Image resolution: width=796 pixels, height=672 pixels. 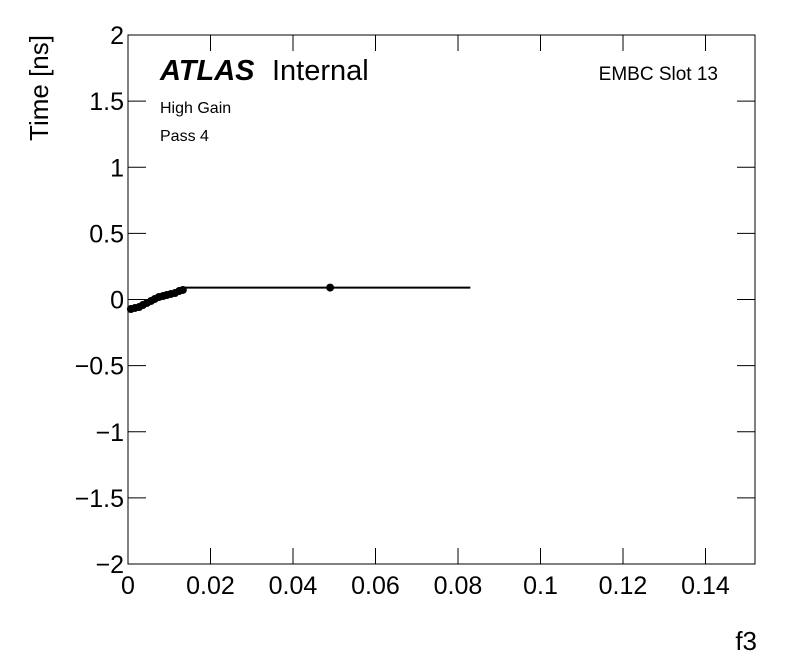 What do you see at coordinates (128, 586) in the screenshot?
I see `x-tick-label: 0` at bounding box center [128, 586].